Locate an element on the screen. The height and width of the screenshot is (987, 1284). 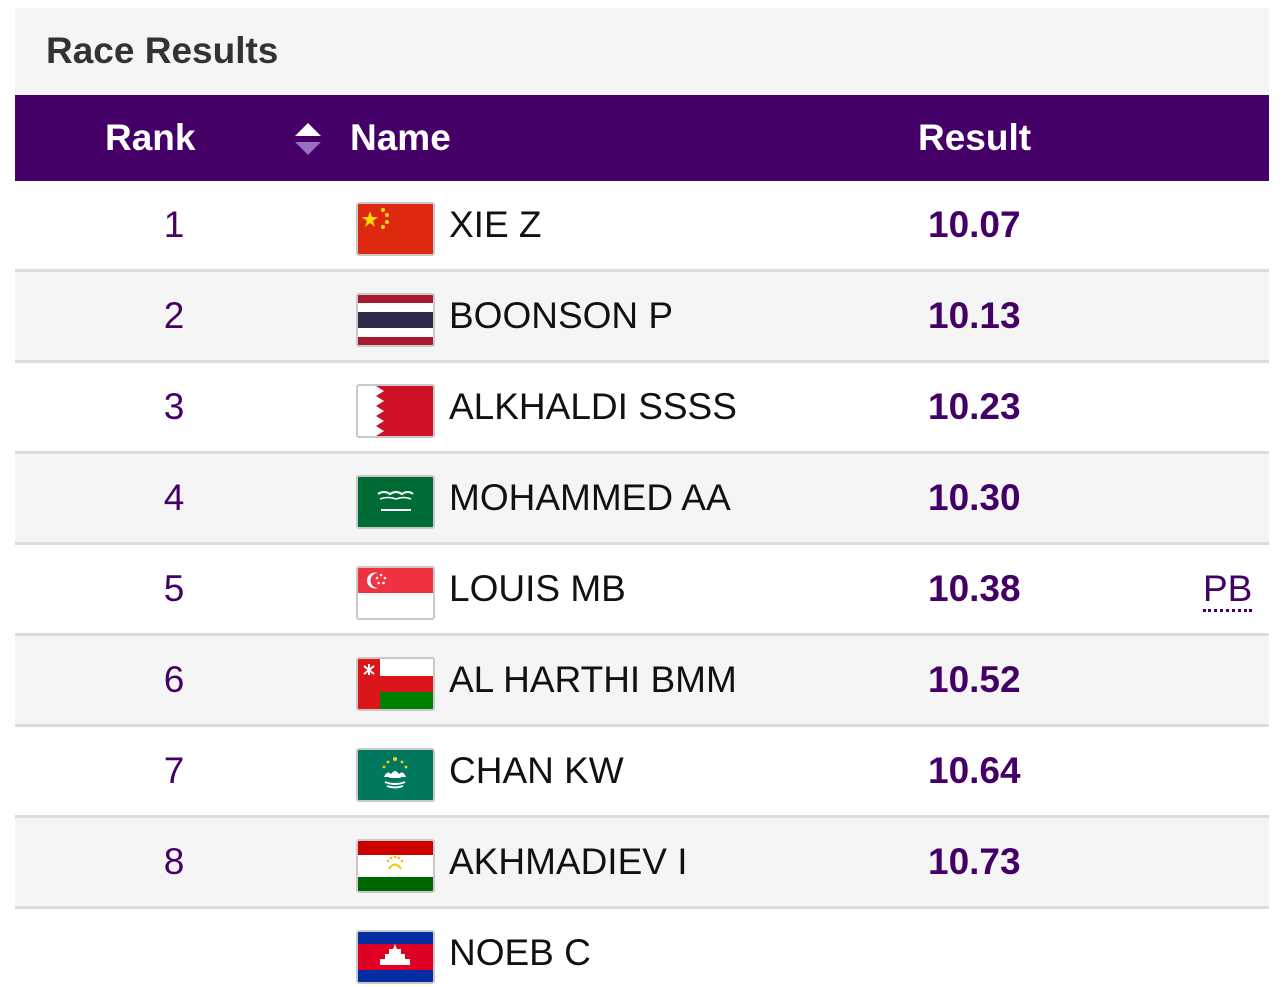
table-row: 2 BOONSON P 10.13 is located at coordinates (642, 317).